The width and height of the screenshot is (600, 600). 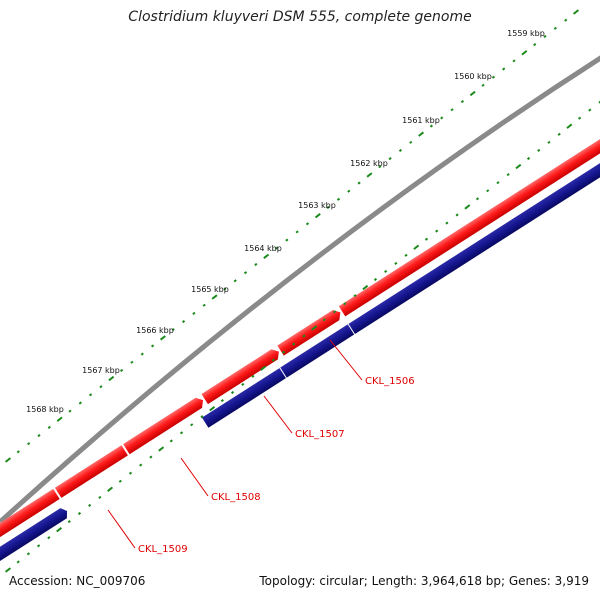 What do you see at coordinates (210, 289) in the screenshot?
I see `scale-label: 1565 kbp` at bounding box center [210, 289].